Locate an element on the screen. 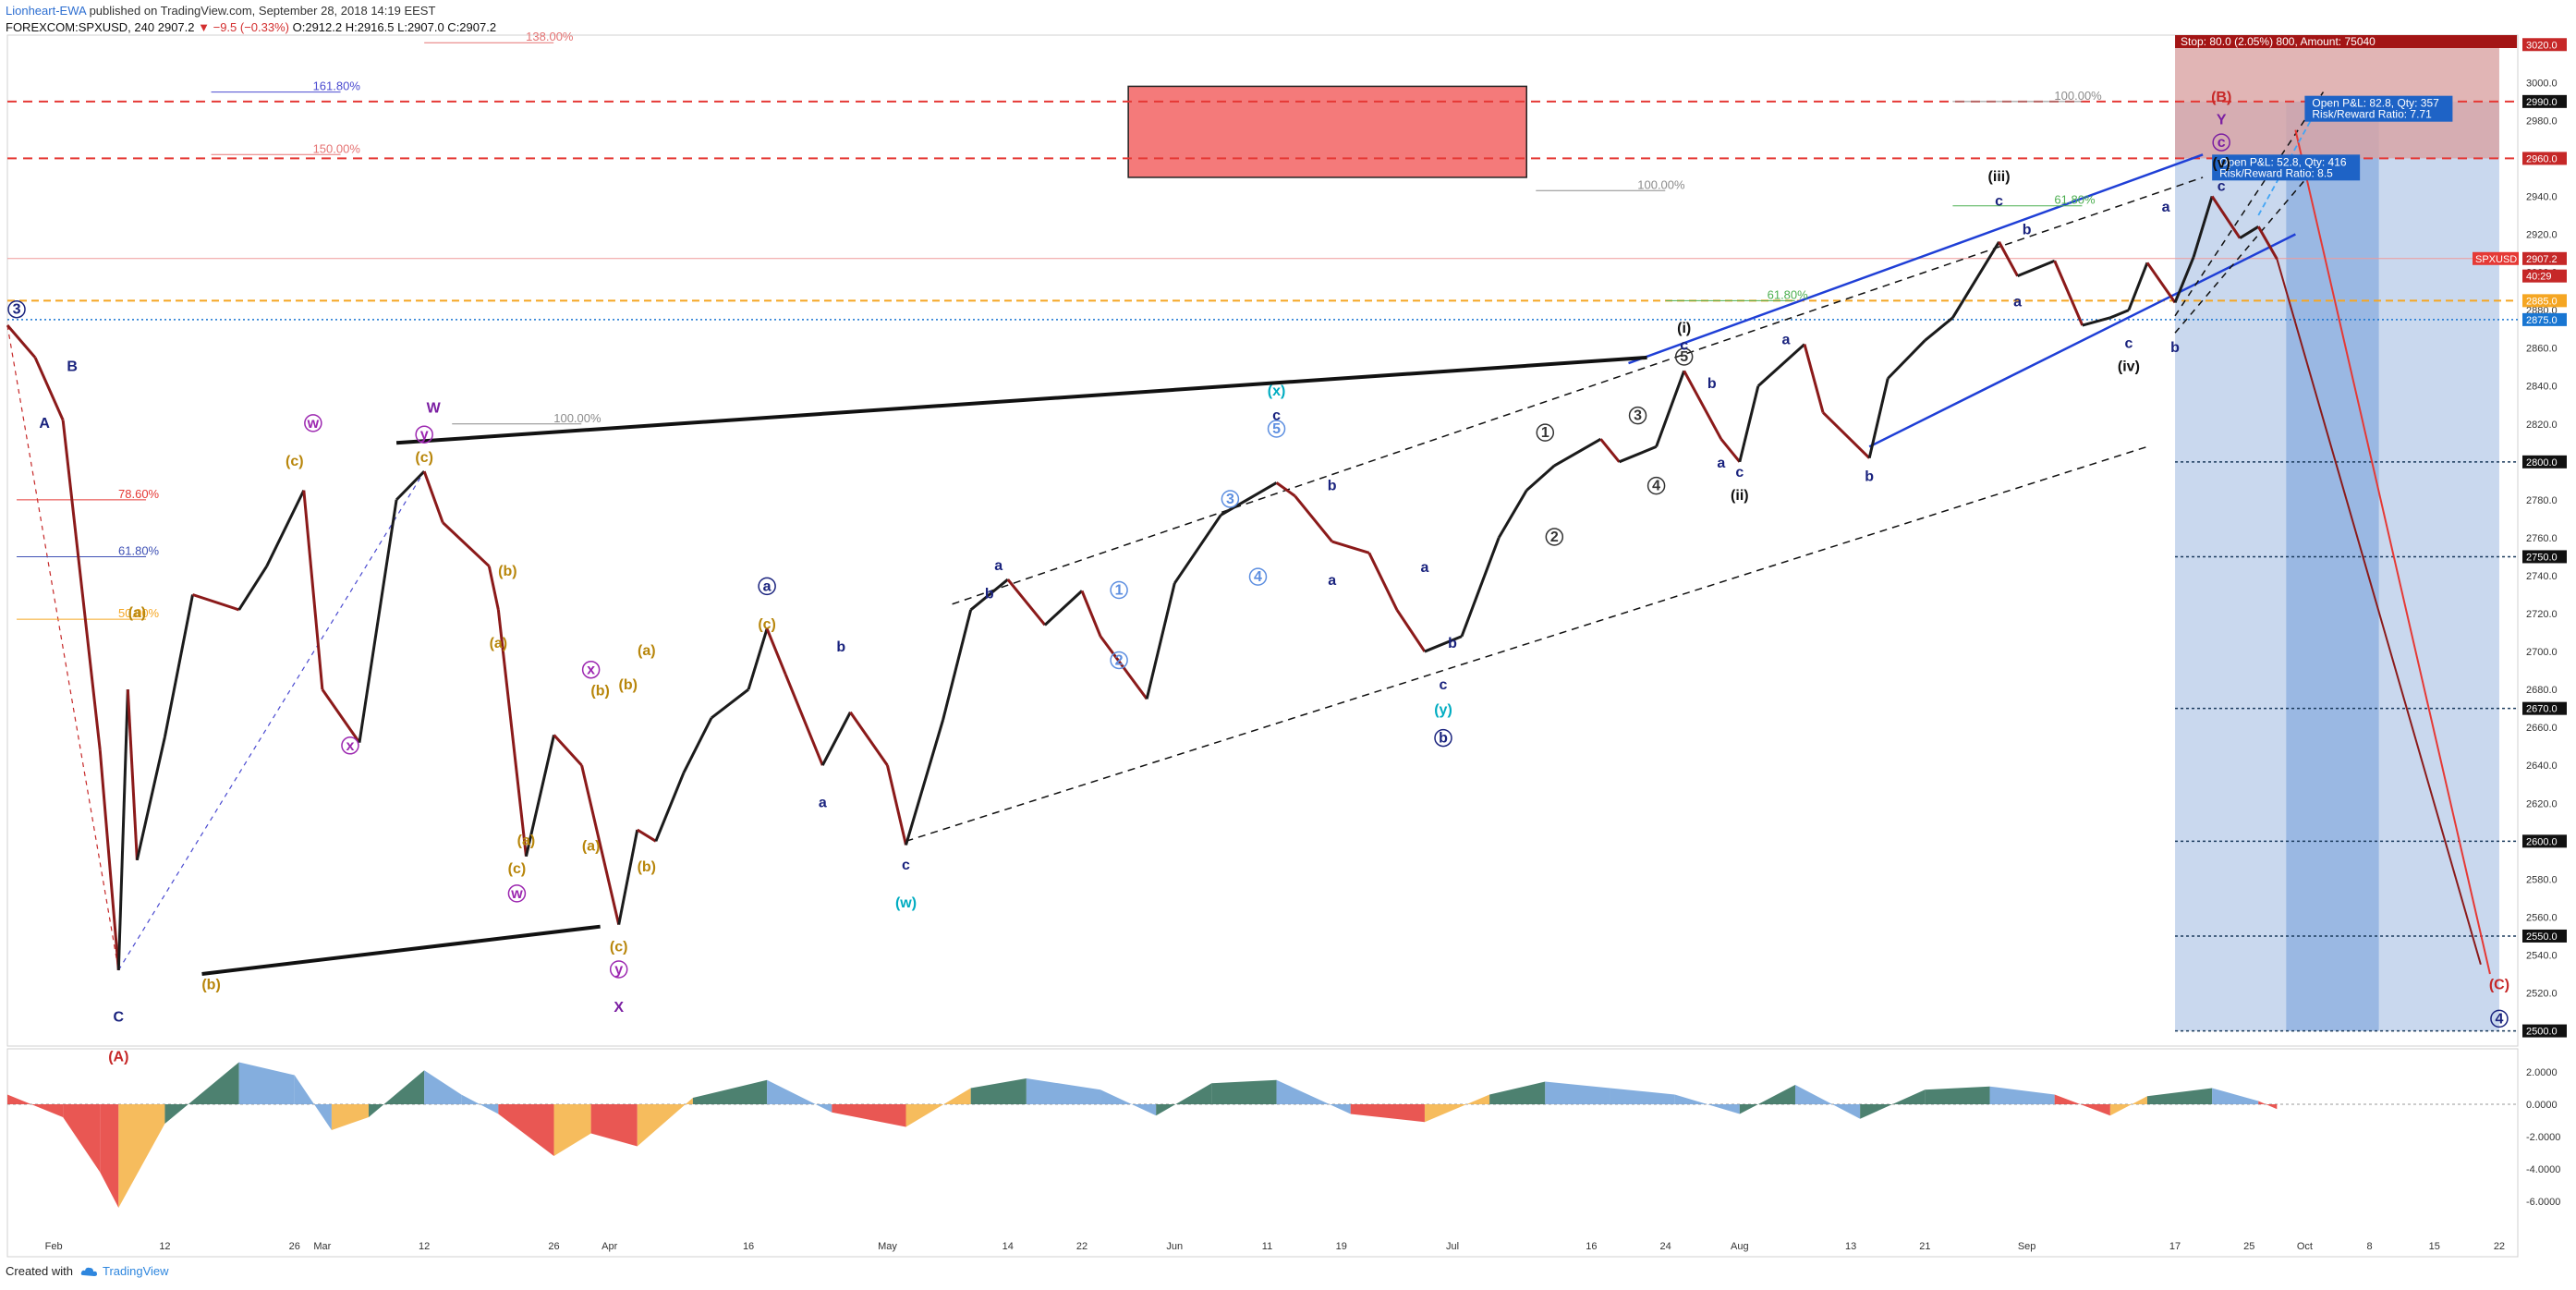 This screenshot has height=1290, width=2576. wave-label: (a) is located at coordinates (137, 613).